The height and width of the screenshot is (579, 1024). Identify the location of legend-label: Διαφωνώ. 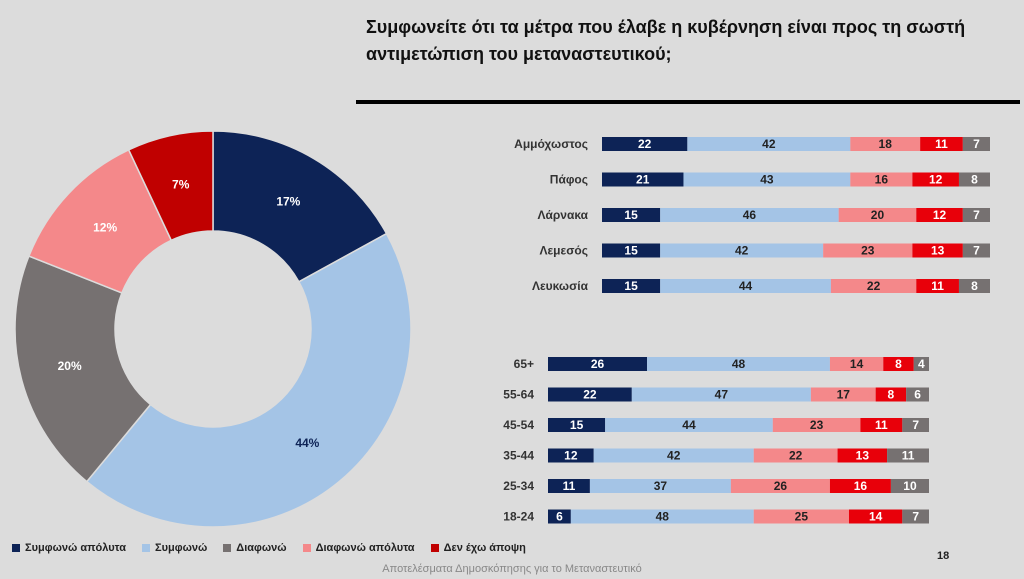
(261, 548).